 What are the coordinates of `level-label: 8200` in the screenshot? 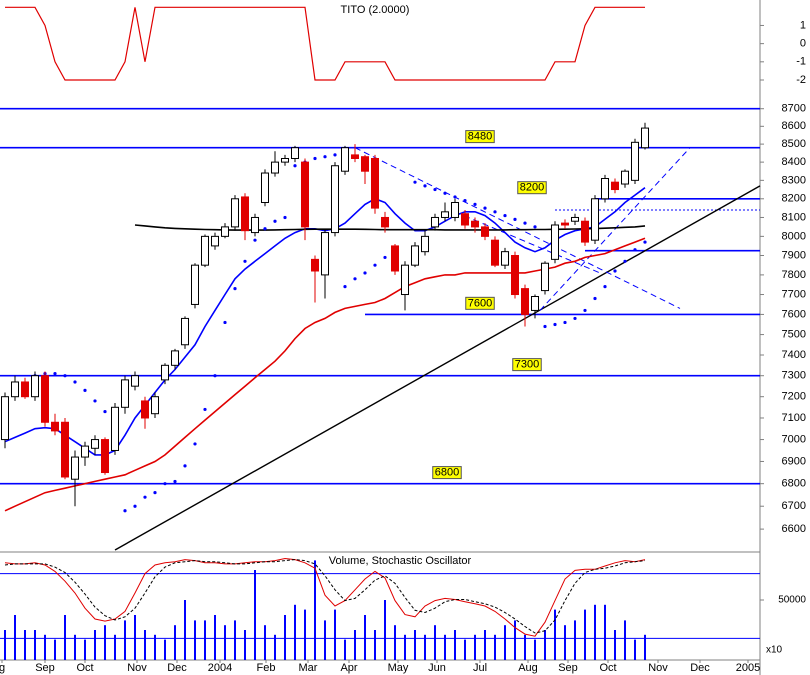 It's located at (532, 188).